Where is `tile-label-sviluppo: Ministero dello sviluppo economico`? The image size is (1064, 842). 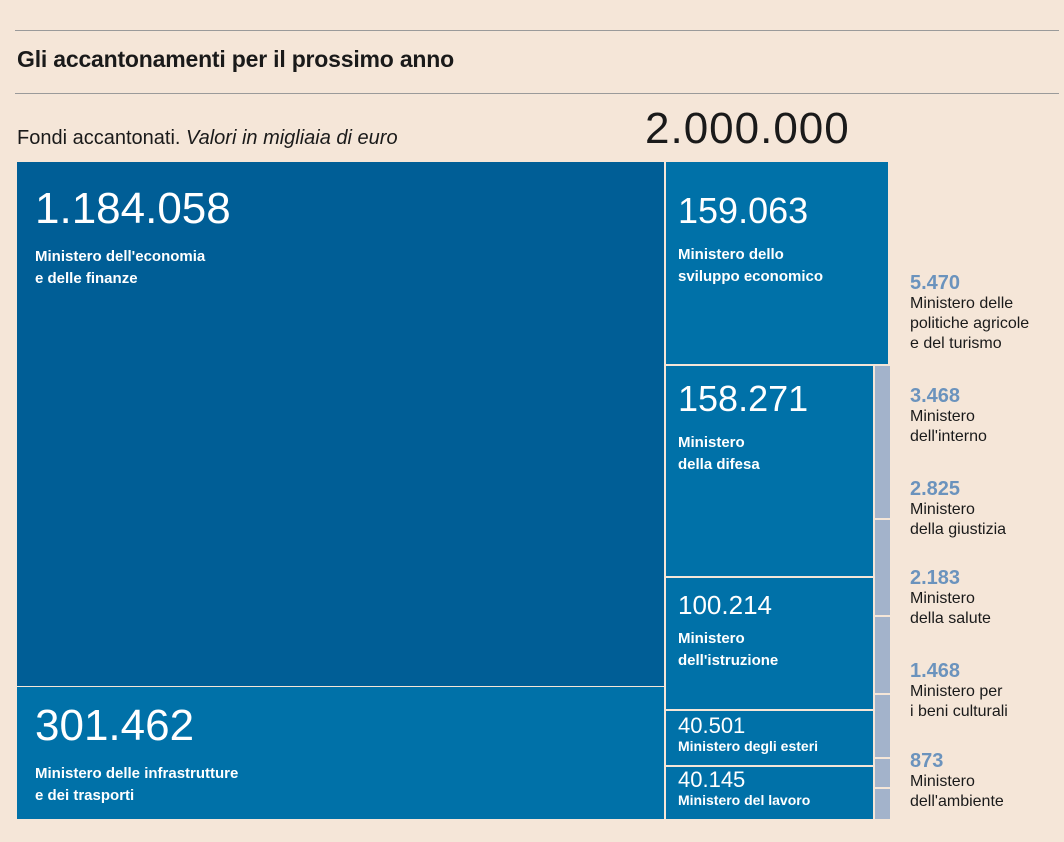
tile-label-sviluppo: Ministero dello sviluppo economico is located at coordinates (751, 265).